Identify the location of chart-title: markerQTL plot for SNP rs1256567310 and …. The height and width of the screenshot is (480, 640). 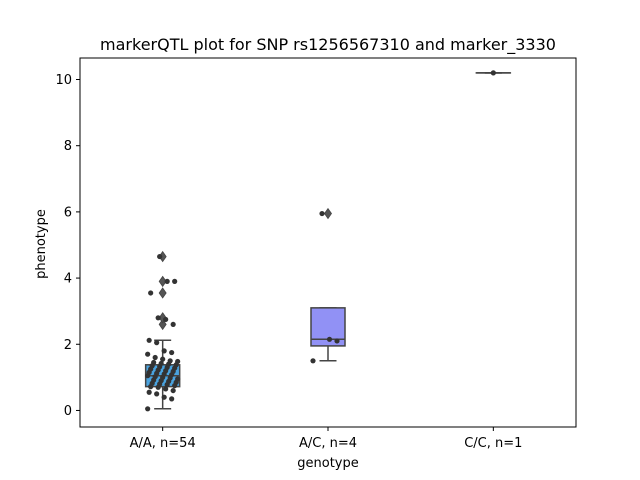
(328, 45).